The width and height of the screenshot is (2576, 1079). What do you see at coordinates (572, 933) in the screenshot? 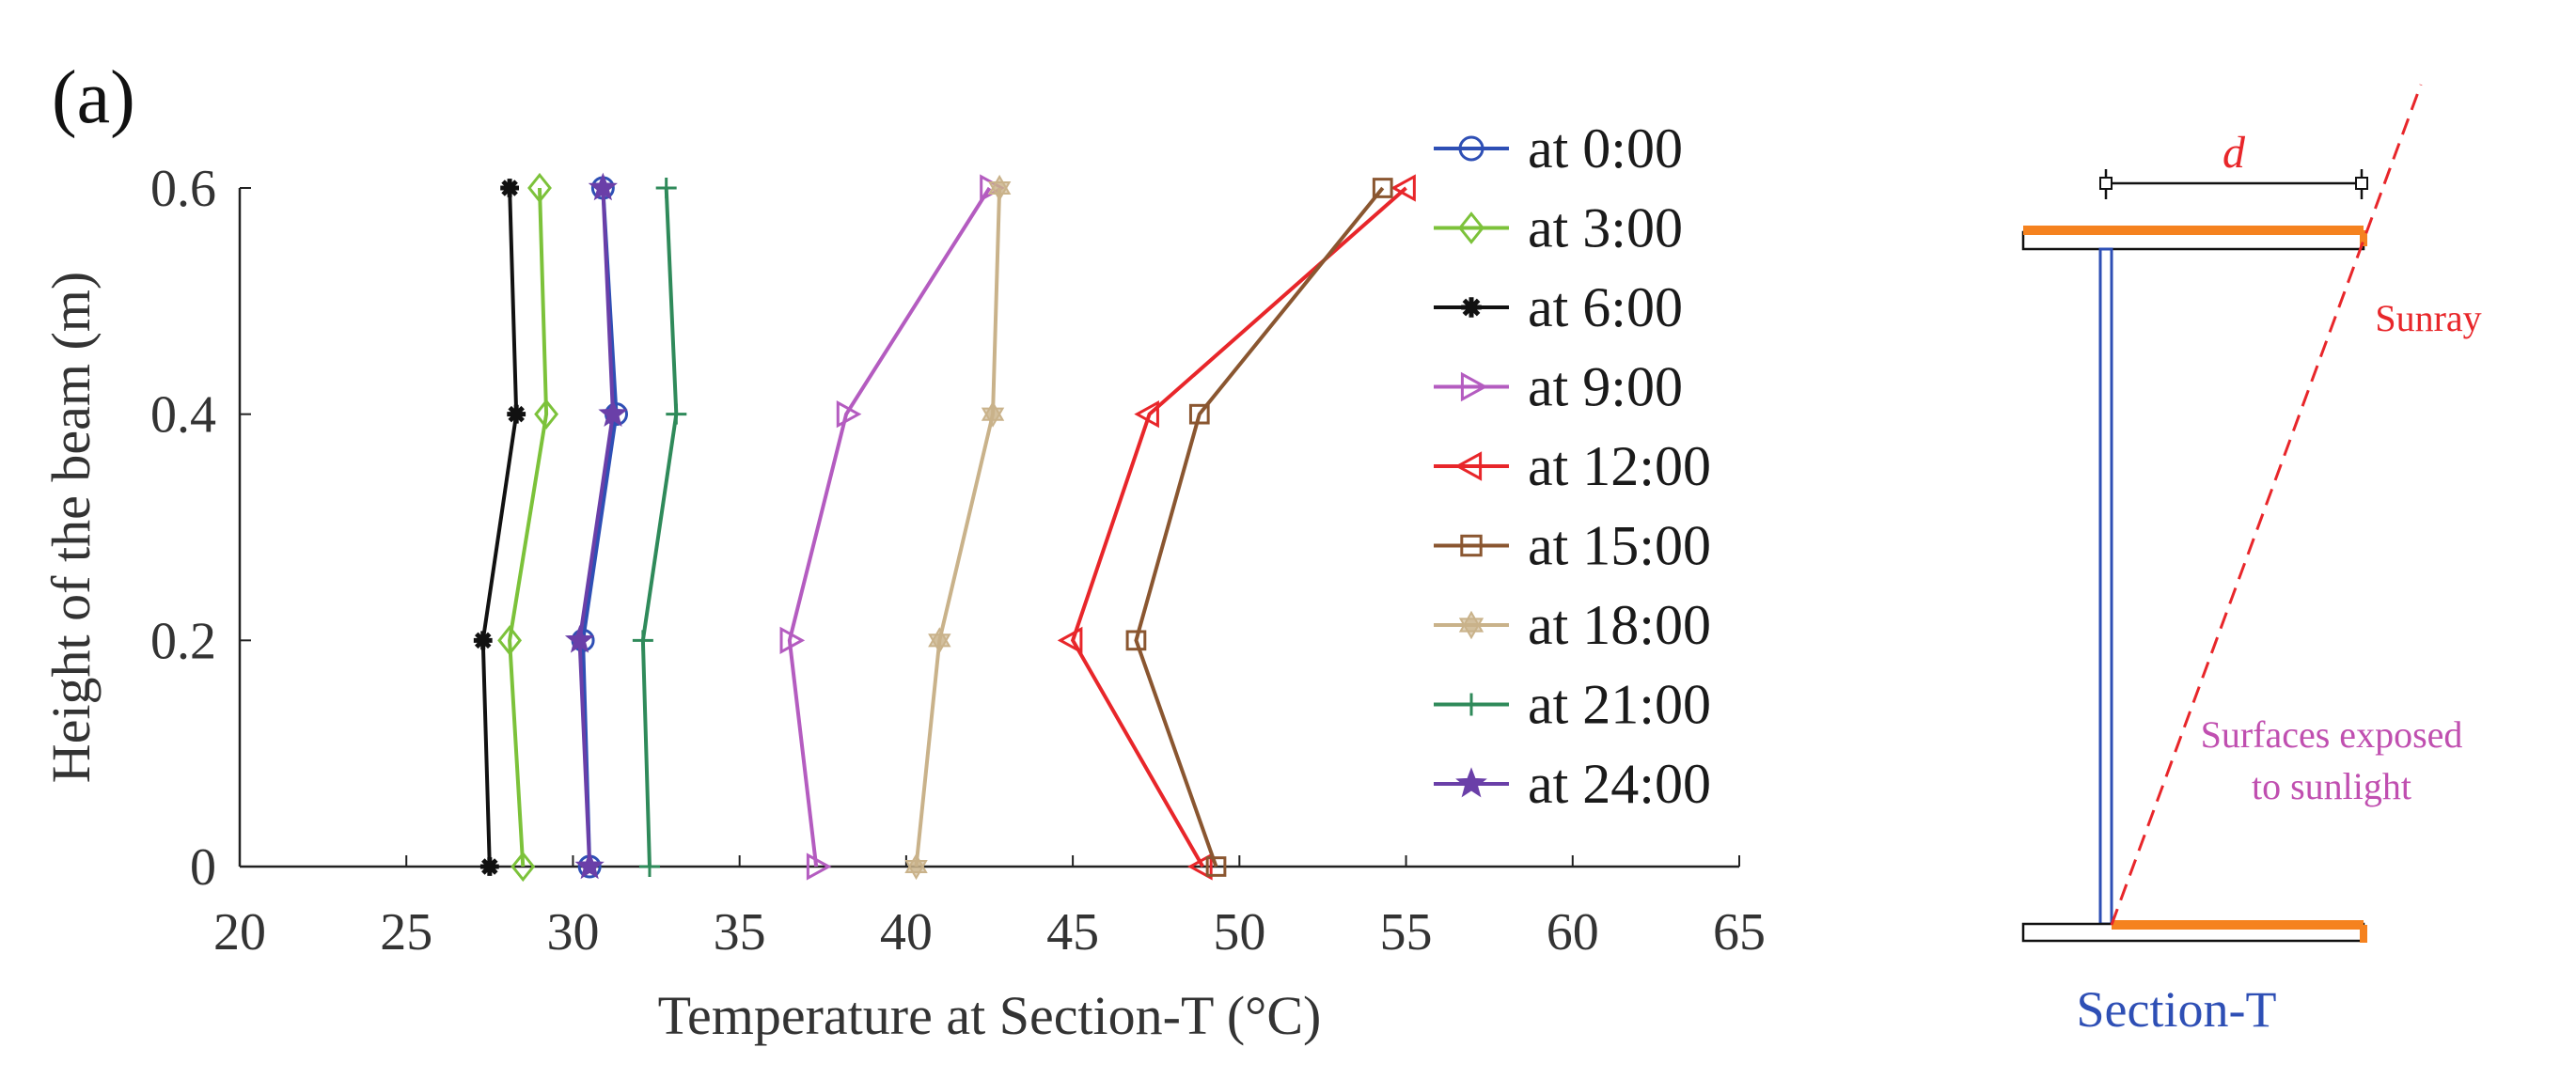
I see `x-tick-label: 30` at bounding box center [572, 933].